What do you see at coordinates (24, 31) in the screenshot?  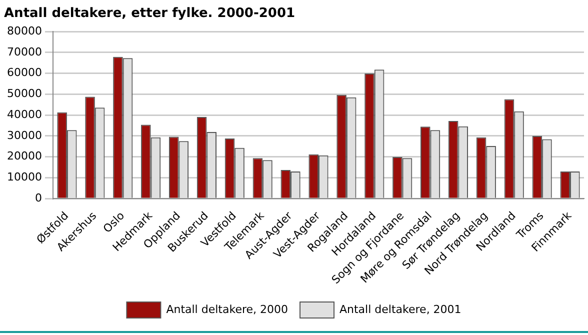 I see `y-tick-label: 80000` at bounding box center [24, 31].